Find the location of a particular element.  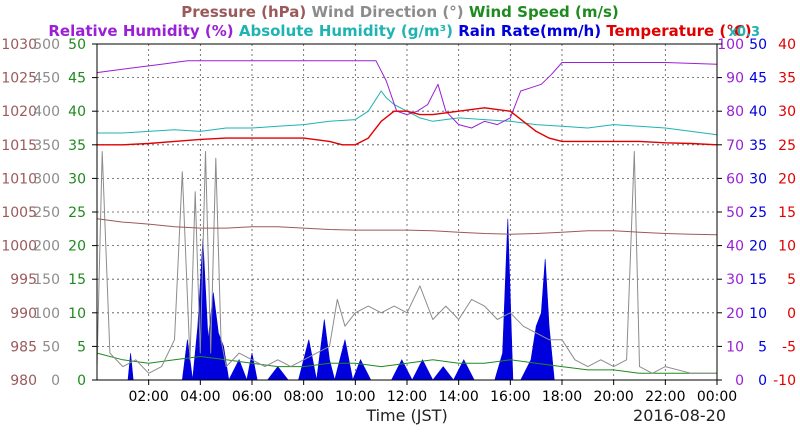

y-tick-label-temperature: 25 is located at coordinates (787, 146).